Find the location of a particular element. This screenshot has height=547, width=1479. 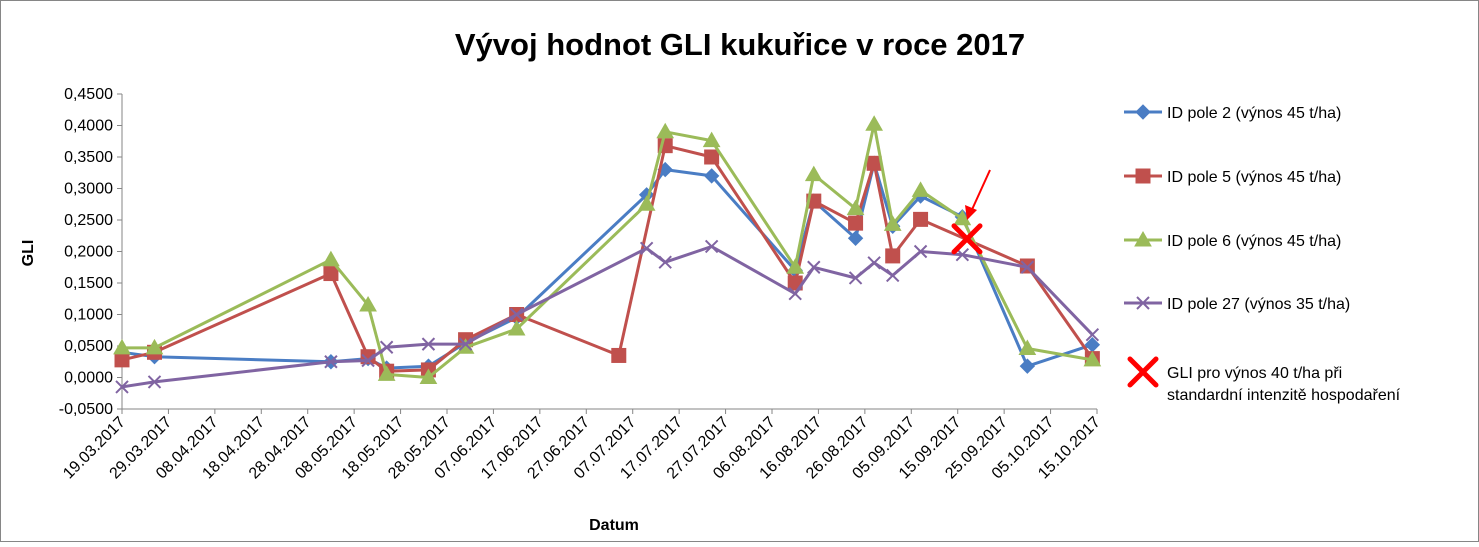

y-tick-label: 0,1500 is located at coordinates (88, 283).